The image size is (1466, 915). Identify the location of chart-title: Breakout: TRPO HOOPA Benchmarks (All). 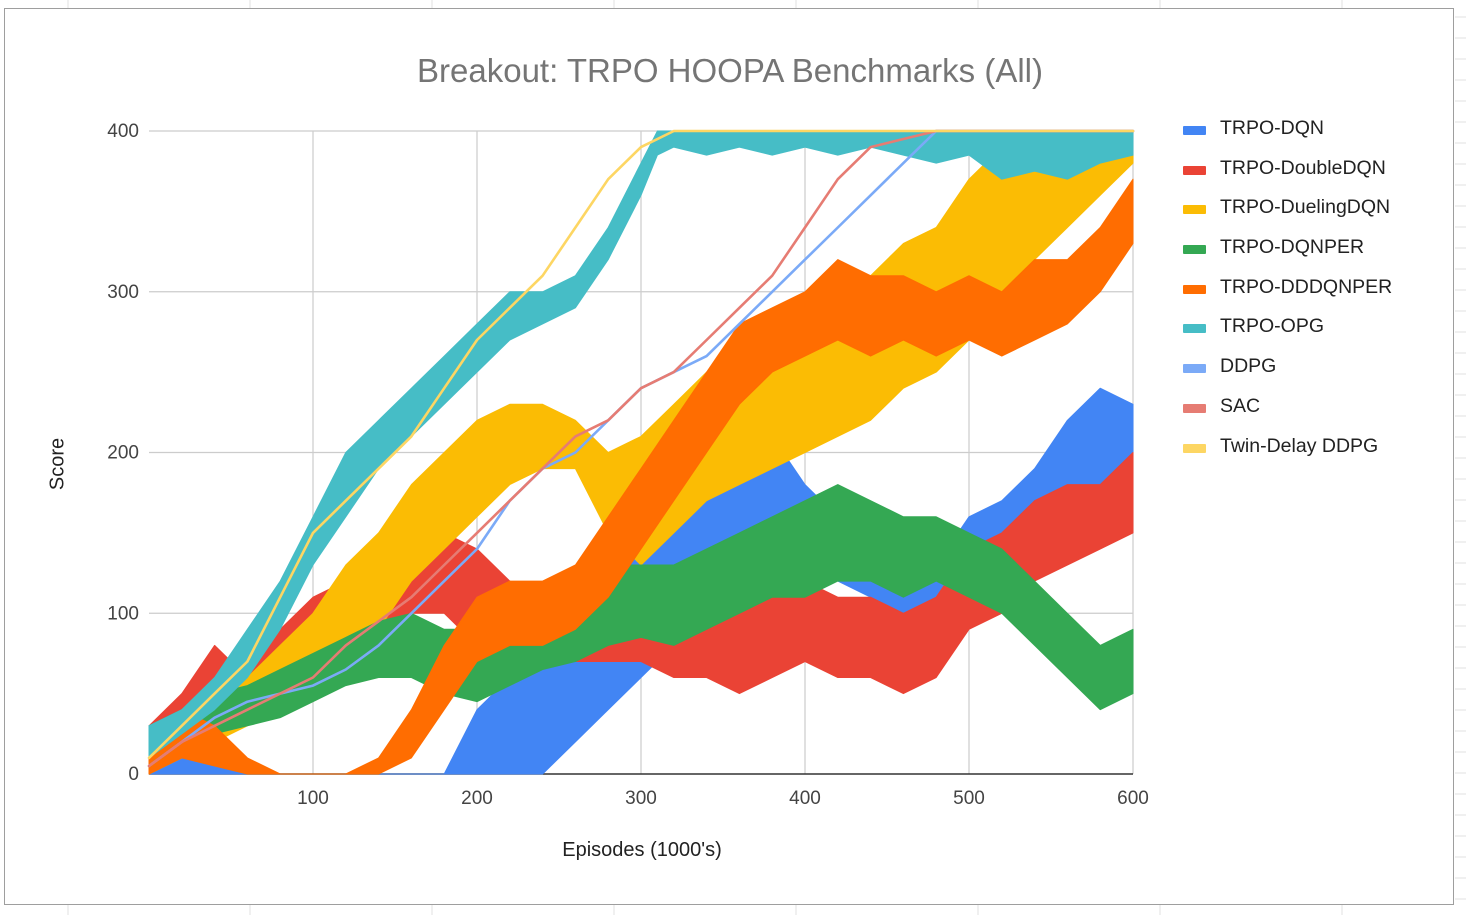
(730, 70).